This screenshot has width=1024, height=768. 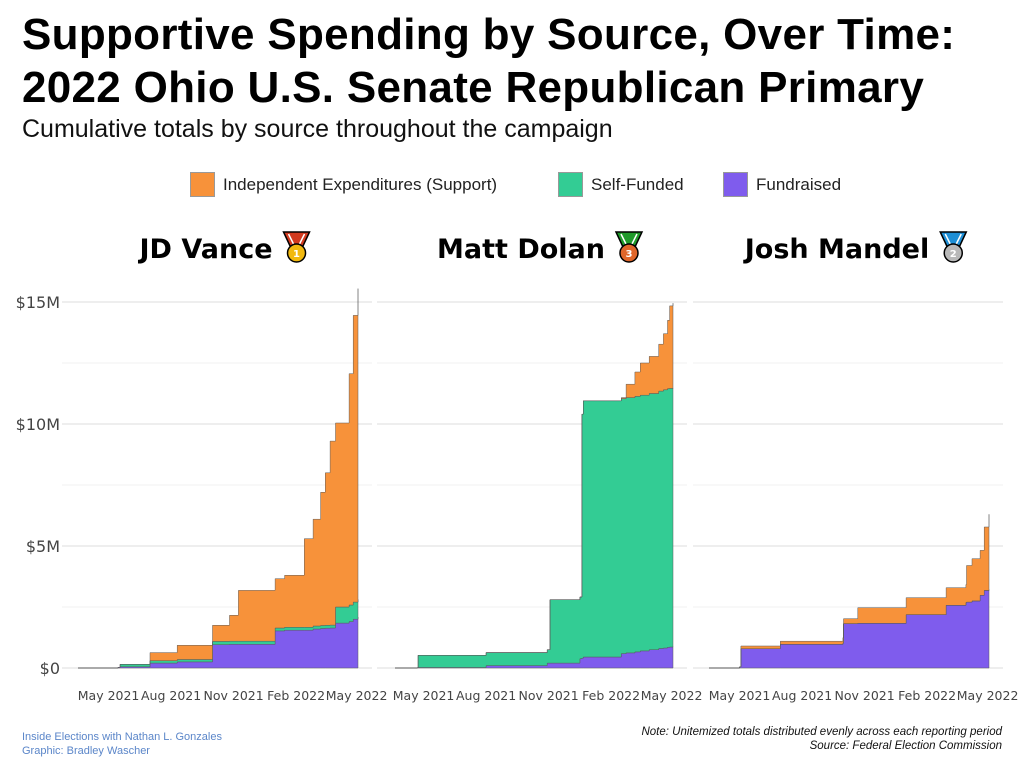 What do you see at coordinates (202, 184) in the screenshot?
I see `legend-swatch-ie` at bounding box center [202, 184].